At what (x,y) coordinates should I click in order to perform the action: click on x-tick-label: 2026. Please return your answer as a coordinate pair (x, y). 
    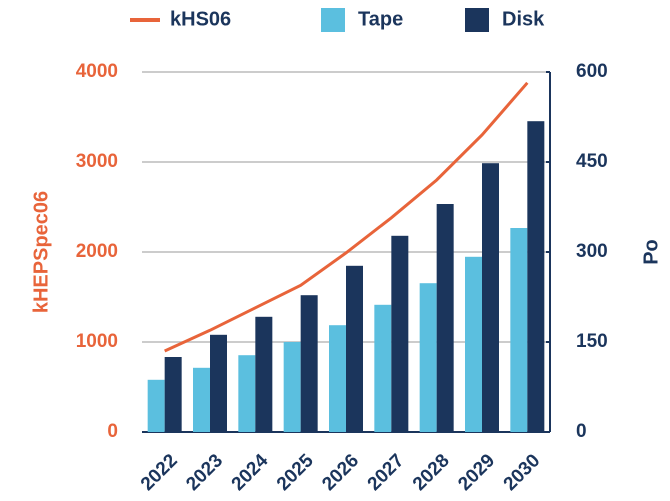
    Looking at the image, I should click on (340, 472).